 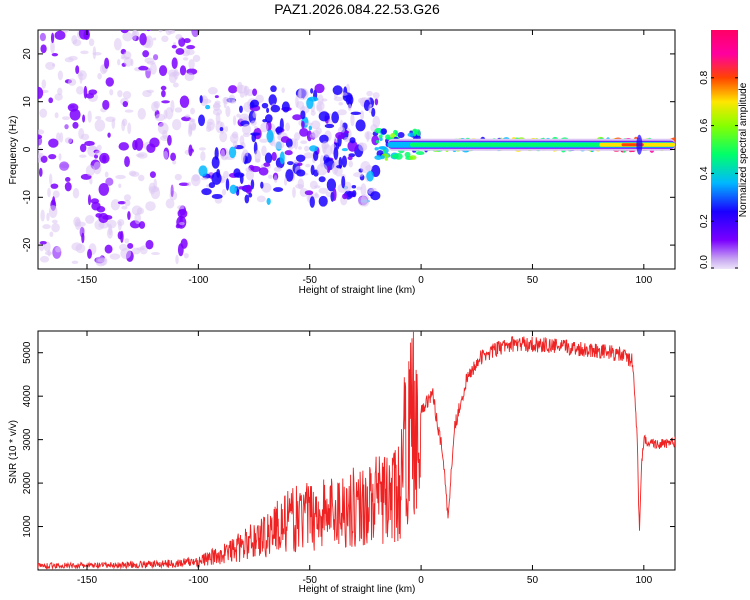 I want to click on x-tick-label: -50, so click(x=310, y=280).